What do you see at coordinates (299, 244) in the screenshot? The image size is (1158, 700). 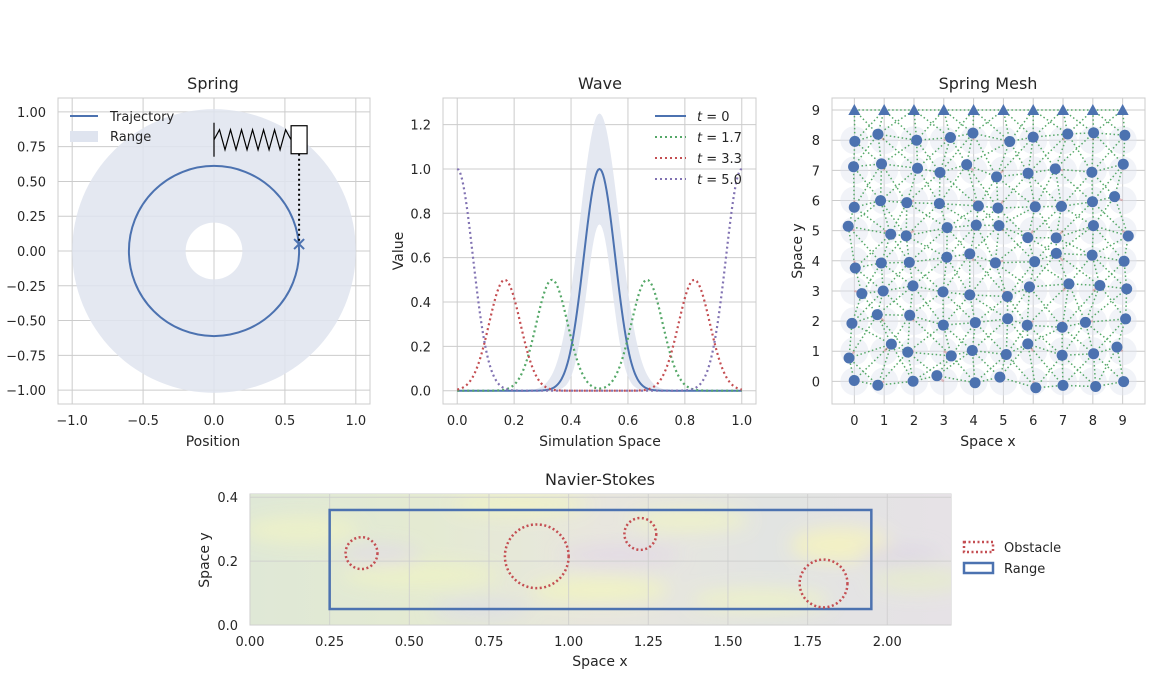 I see `spring-current-position-marker` at bounding box center [299, 244].